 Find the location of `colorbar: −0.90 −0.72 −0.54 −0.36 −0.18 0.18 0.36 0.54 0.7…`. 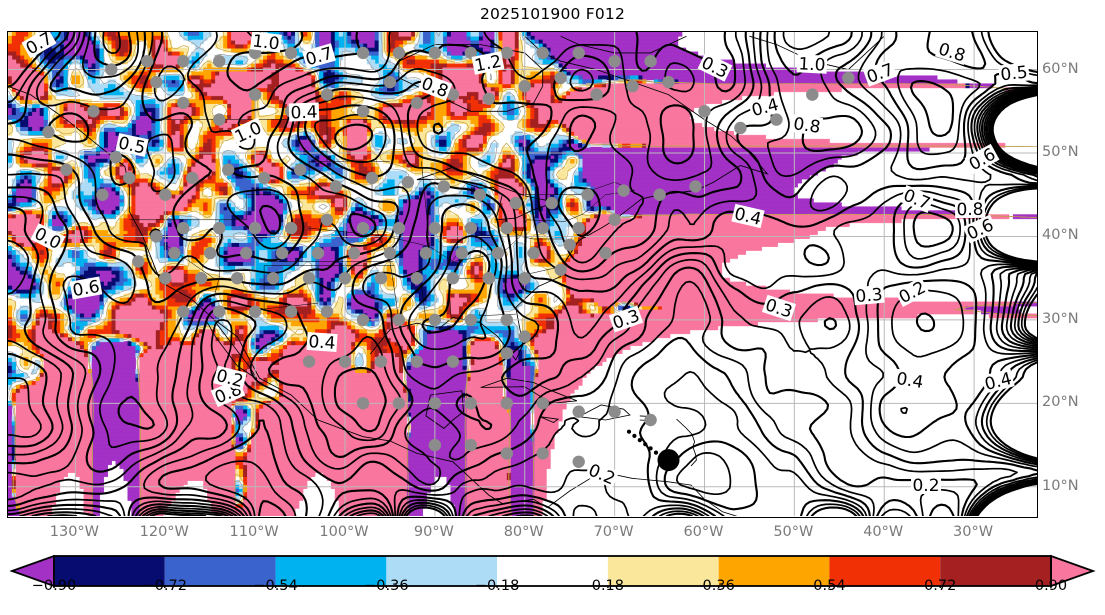

colorbar: −0.90 −0.72 −0.54 −0.36 −0.18 0.18 0.36 0.54 0.7… is located at coordinates (552, 584).